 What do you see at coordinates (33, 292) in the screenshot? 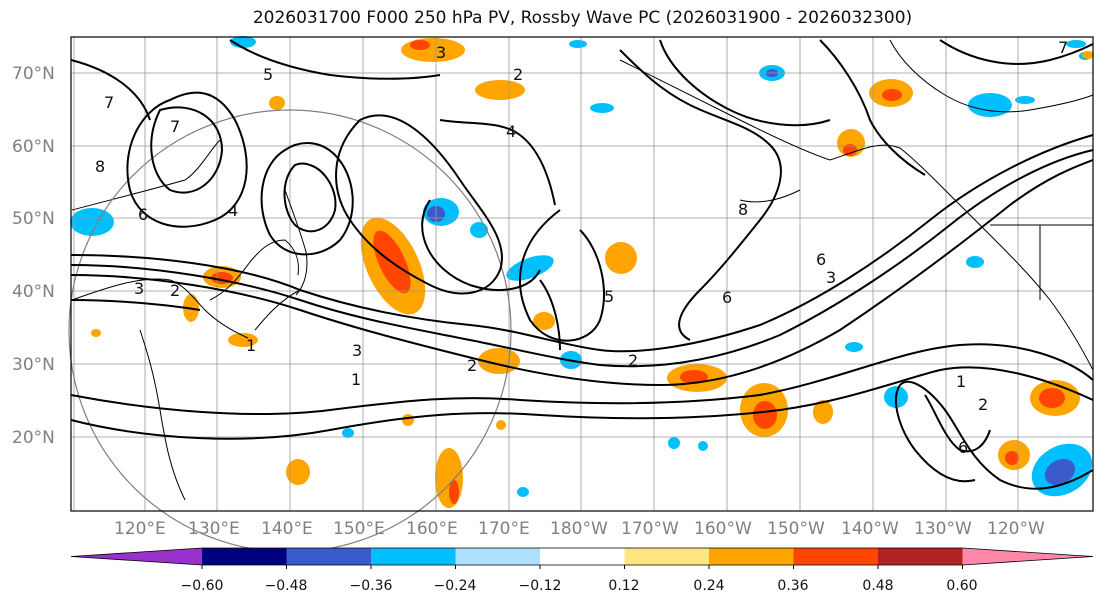
I see `lat-label-40n: 40°N` at bounding box center [33, 292].